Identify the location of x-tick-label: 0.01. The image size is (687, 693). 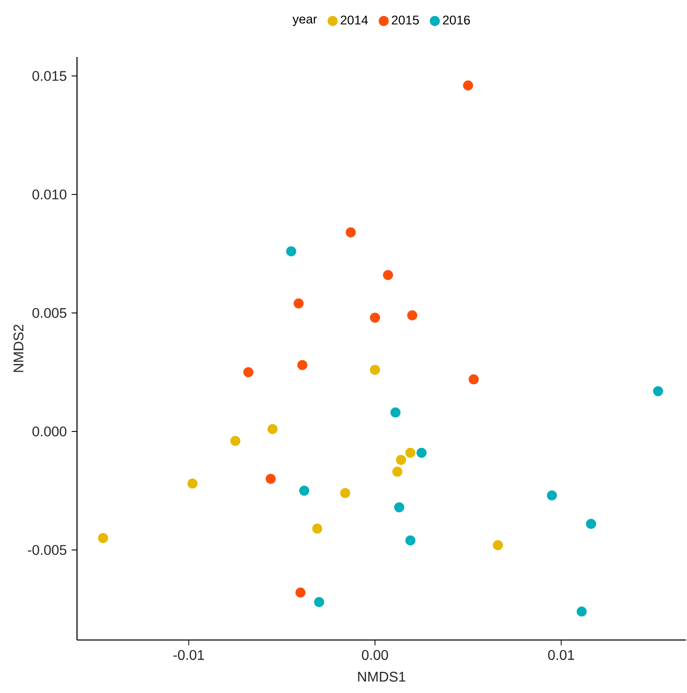
(561, 655).